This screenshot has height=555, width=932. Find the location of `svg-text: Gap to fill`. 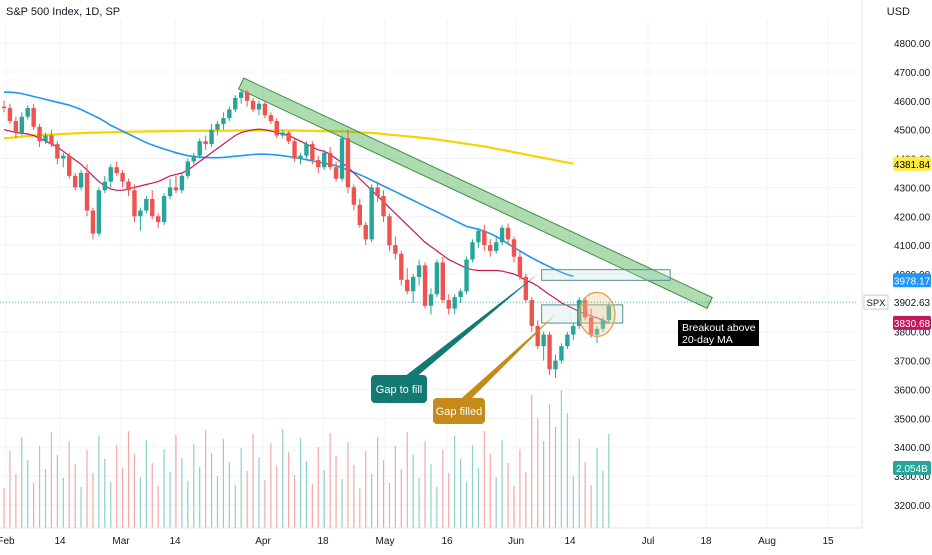

svg-text: Gap to fill is located at coordinates (399, 390).